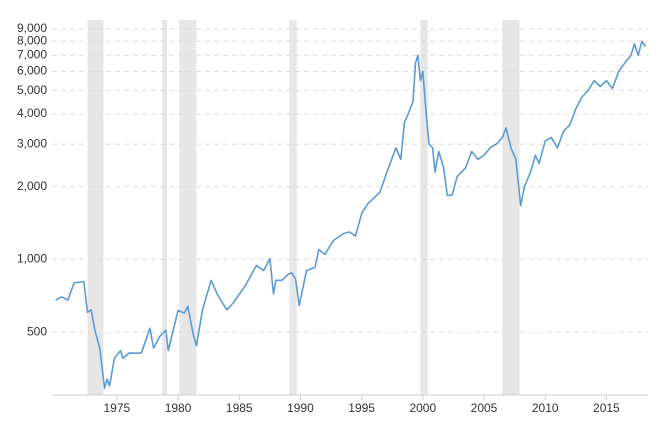 Image resolution: width=667 pixels, height=427 pixels. I want to click on x-tick-label: 2000, so click(422, 408).